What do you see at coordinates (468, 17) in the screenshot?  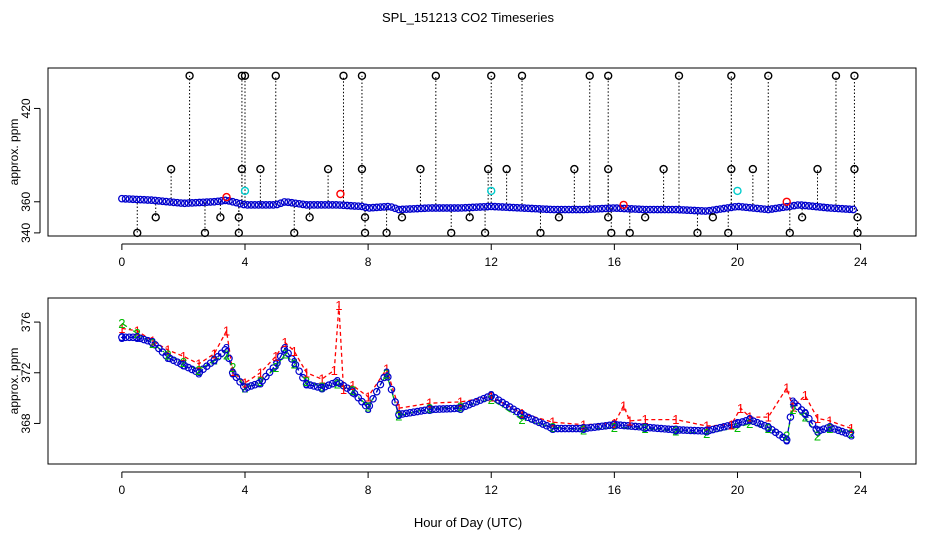 I see `figure-title: SPL_151213 CO2 Timeseries` at bounding box center [468, 17].